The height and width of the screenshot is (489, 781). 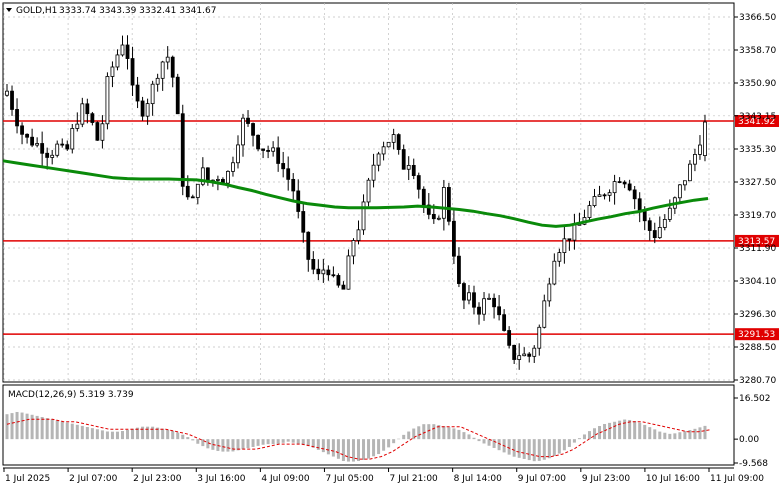 What do you see at coordinates (358, 439) in the screenshot?
I see `macd-signal-line` at bounding box center [358, 439].